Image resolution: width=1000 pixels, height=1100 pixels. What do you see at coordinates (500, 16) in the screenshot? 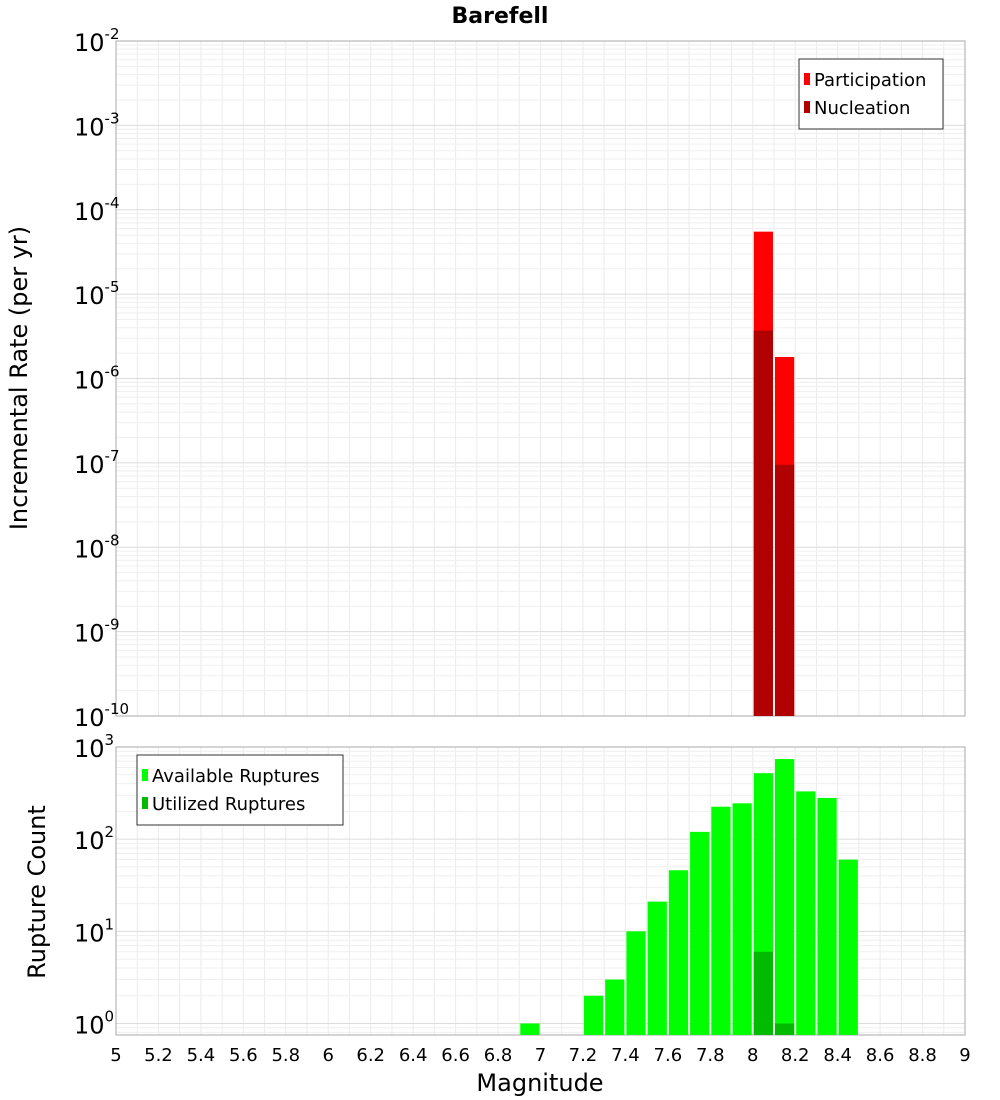
I see `chart-title: Barefell` at bounding box center [500, 16].